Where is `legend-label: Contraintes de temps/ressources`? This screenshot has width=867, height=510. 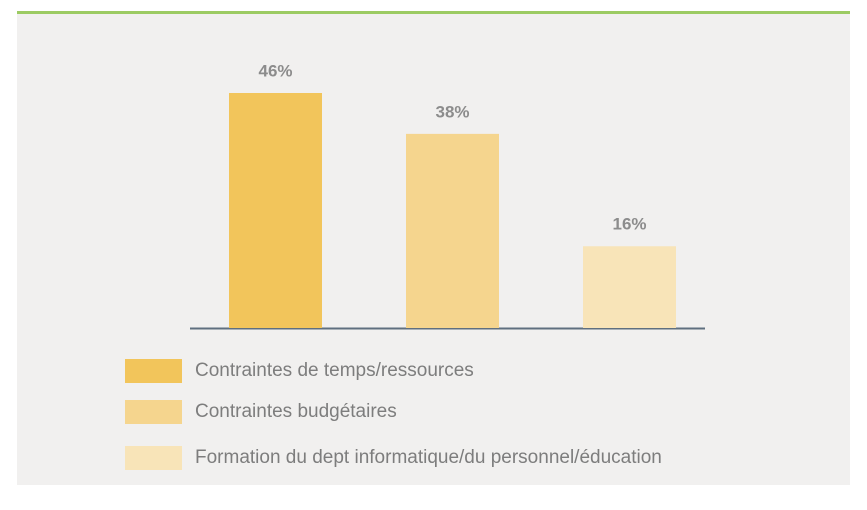
legend-label: Contraintes de temps/ressources is located at coordinates (334, 370).